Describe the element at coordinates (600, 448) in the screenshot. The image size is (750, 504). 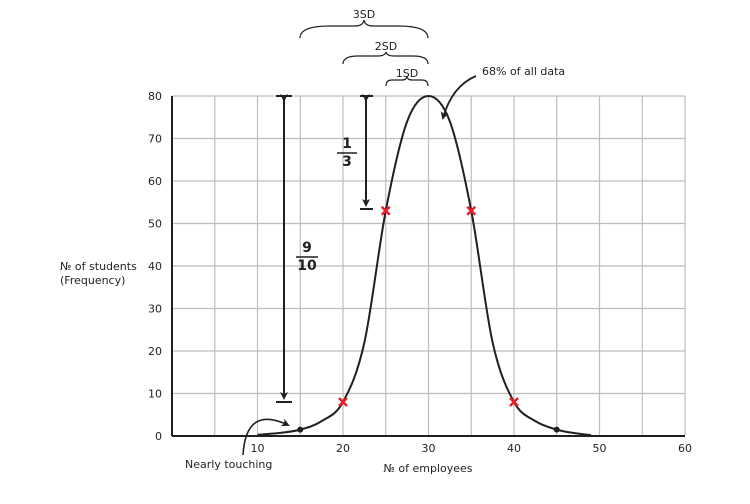
I see `x-tick-label: 50` at that location.